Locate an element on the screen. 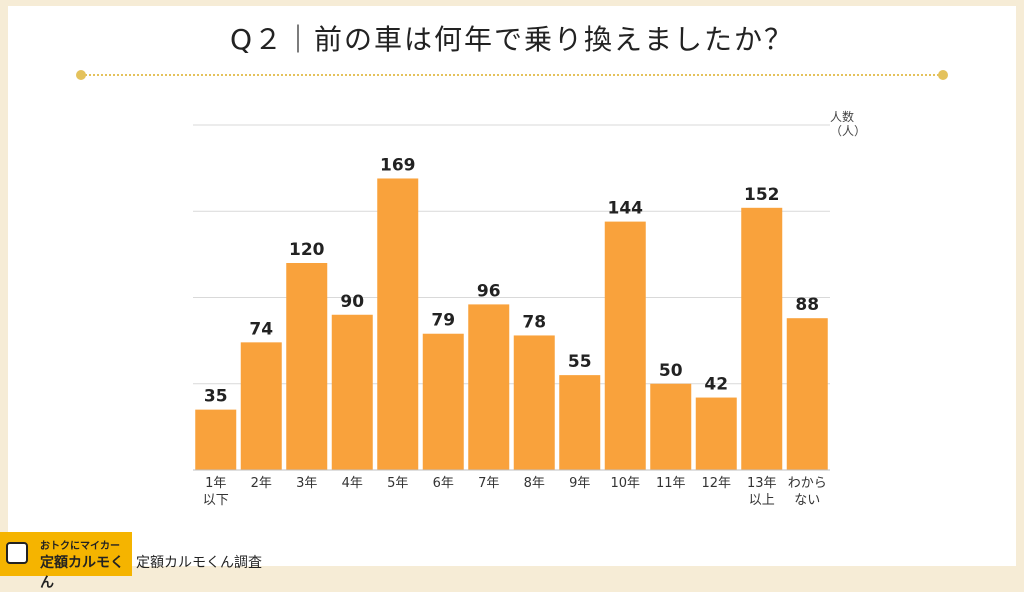 The height and width of the screenshot is (592, 1024). logo-tagline: おトクにマイカー is located at coordinates (80, 546).